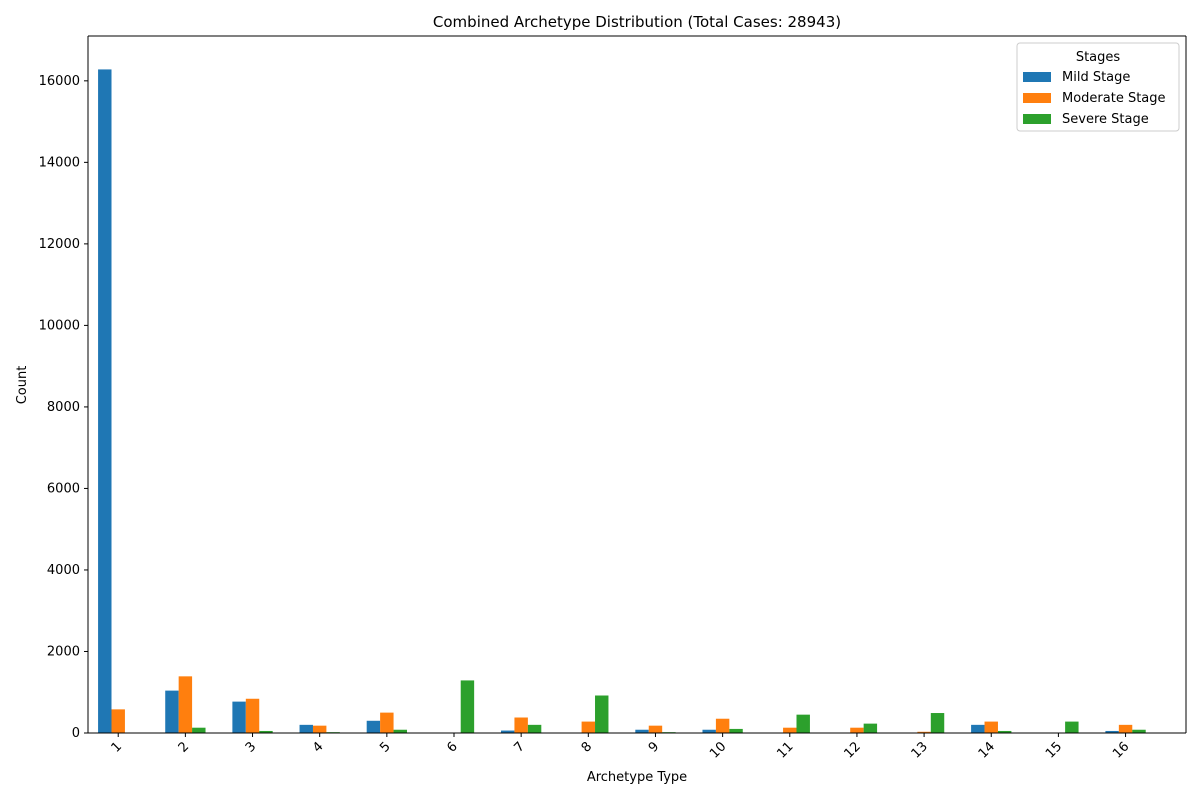  What do you see at coordinates (63, 651) in the screenshot?
I see `y-tick-label: 2000` at bounding box center [63, 651].